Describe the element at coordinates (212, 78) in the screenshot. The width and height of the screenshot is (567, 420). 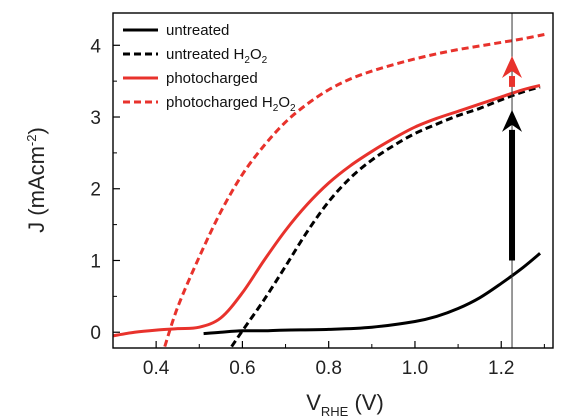
I see `legend-label-2: photocharged` at that location.